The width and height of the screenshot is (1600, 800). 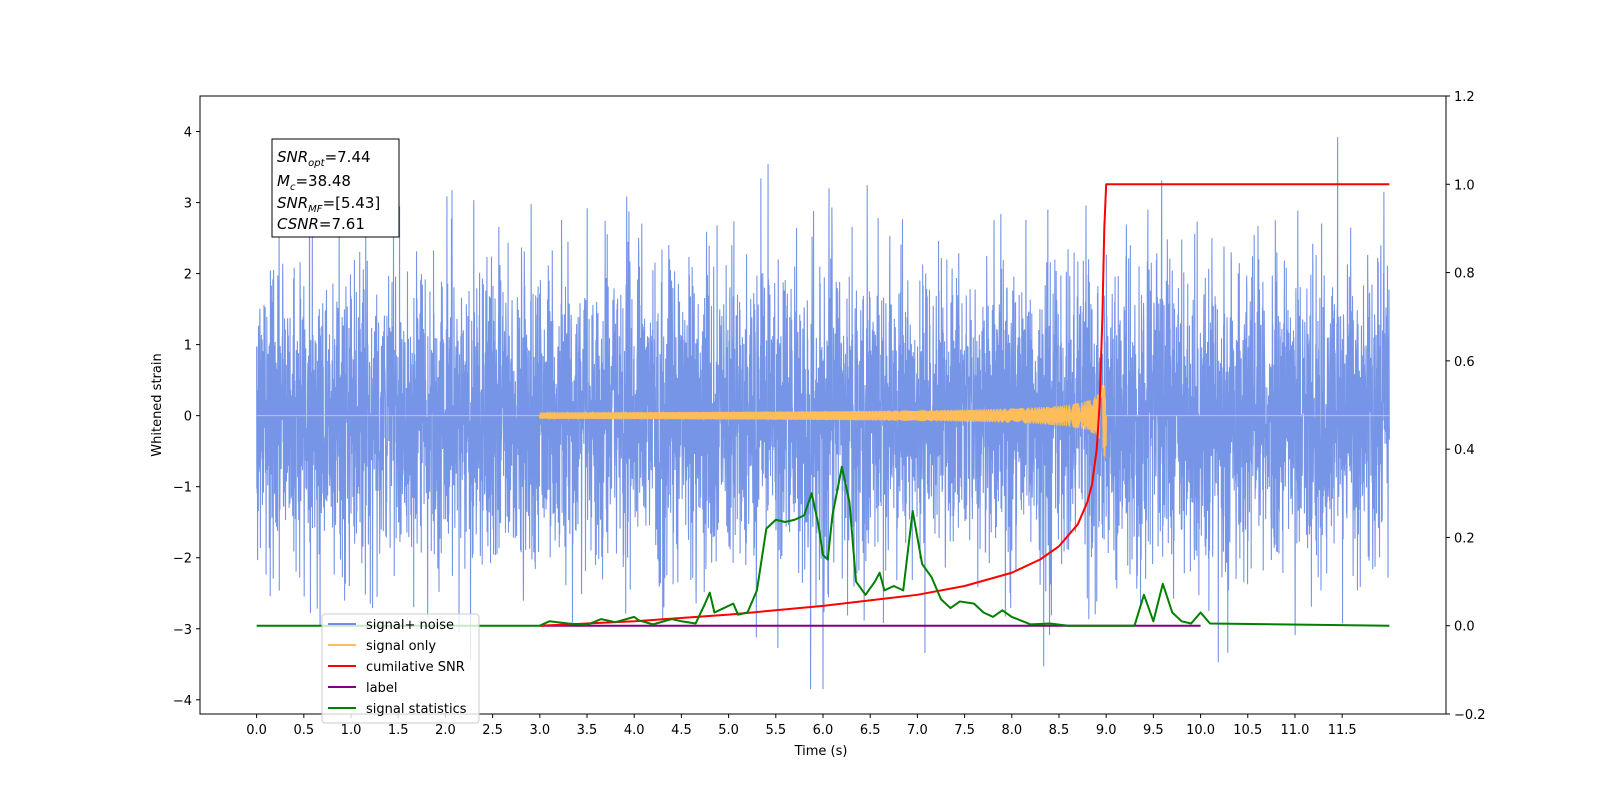 I want to click on y2-tick-label: 0.8, so click(x=1464, y=274).